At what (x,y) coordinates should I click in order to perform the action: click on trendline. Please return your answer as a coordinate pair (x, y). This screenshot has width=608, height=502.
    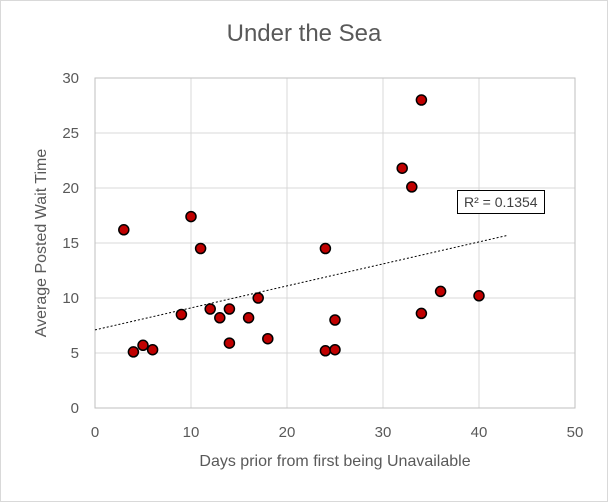
    Looking at the image, I should click on (301, 282).